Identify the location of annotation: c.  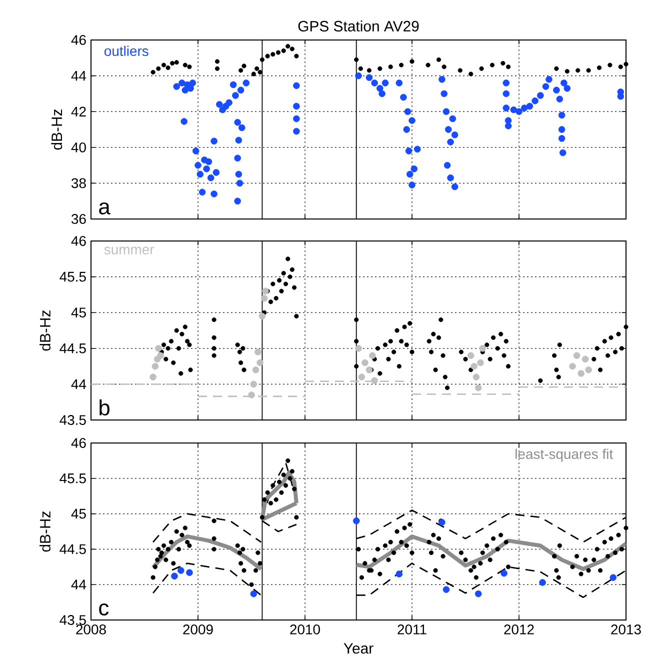
(104, 609).